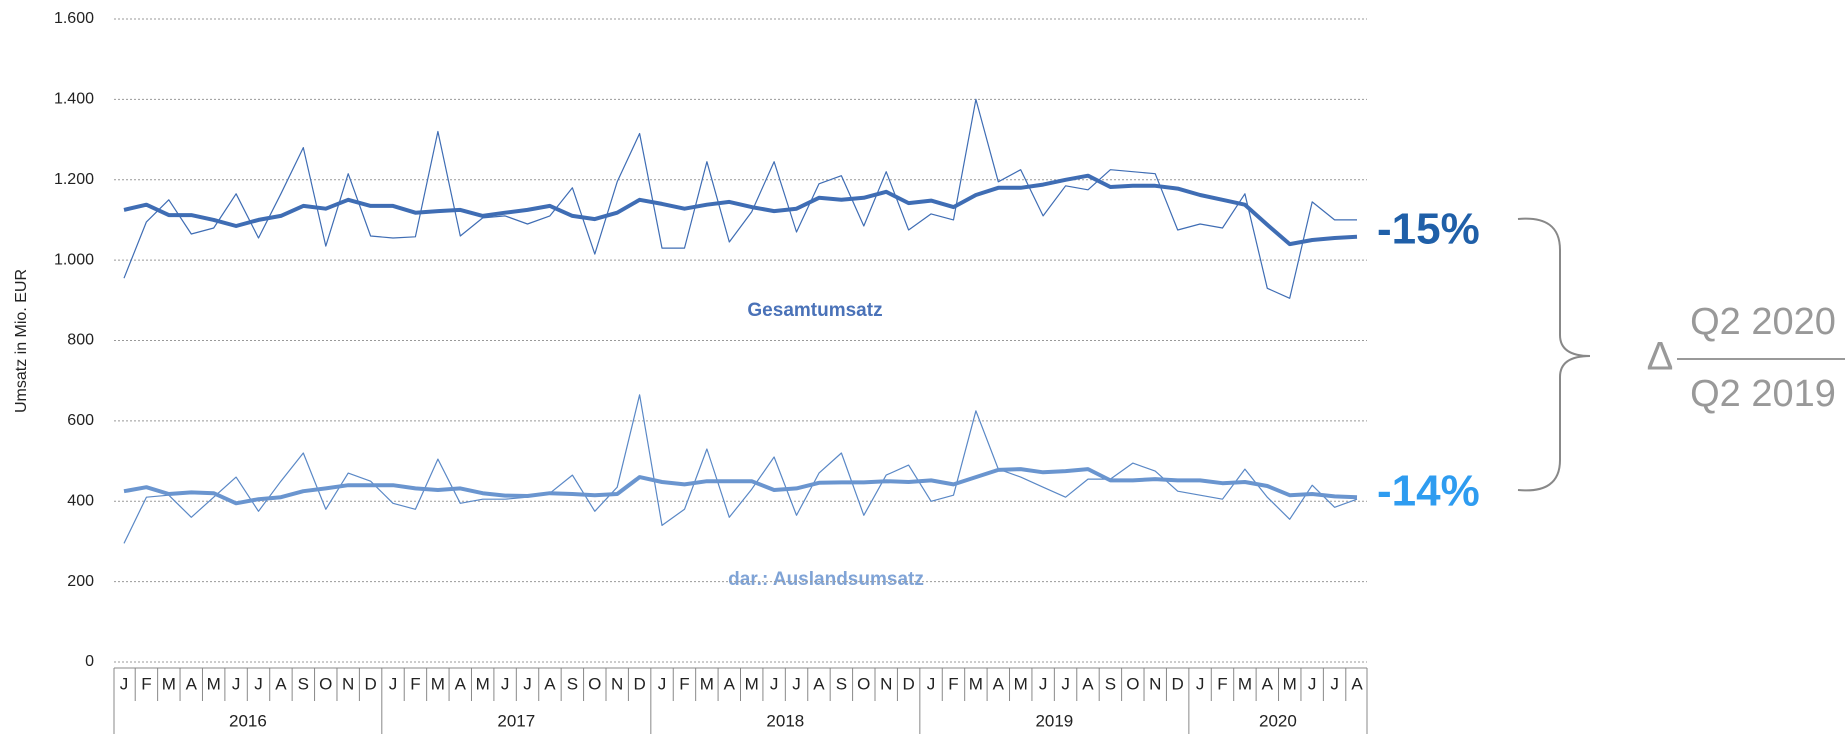  I want to click on y-tick-label: 600, so click(80, 420).